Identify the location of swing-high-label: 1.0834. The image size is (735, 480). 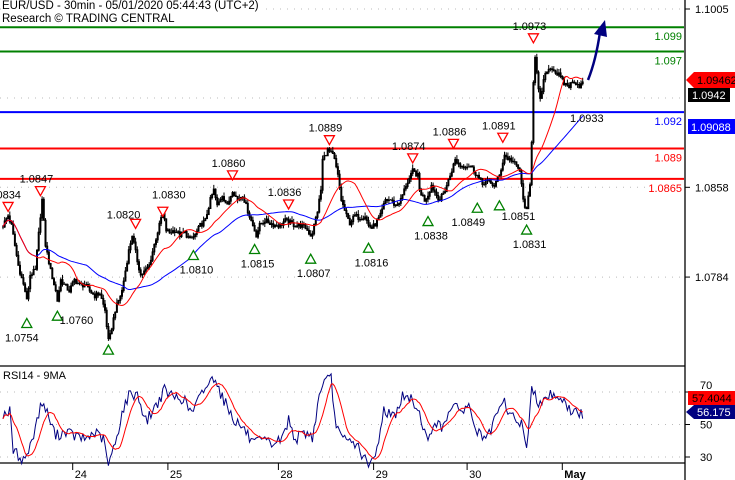
(10, 195).